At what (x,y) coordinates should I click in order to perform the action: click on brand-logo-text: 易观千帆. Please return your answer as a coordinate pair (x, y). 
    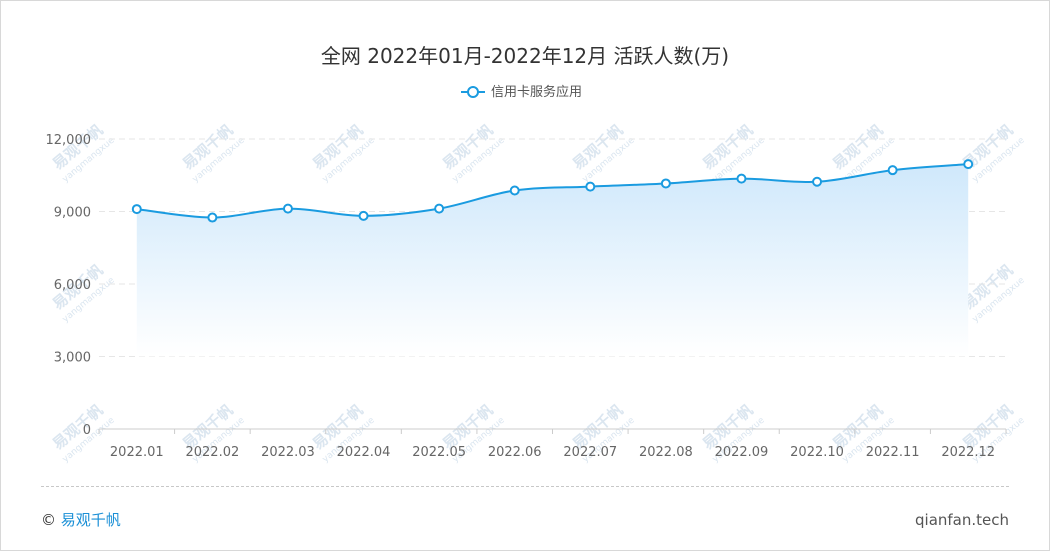
    Looking at the image, I should click on (90, 520).